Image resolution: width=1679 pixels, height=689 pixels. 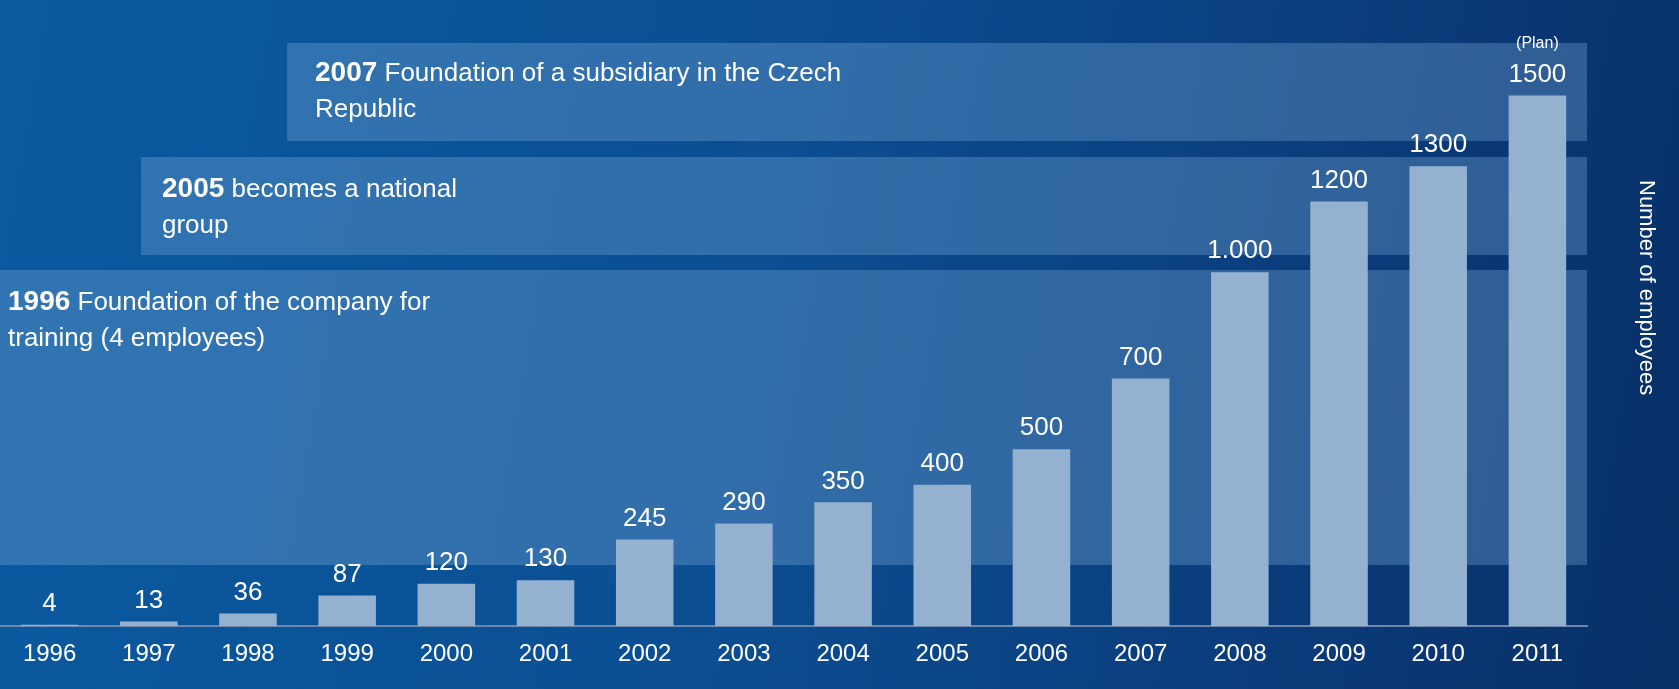 I want to click on data-label: 400, so click(x=942, y=461).